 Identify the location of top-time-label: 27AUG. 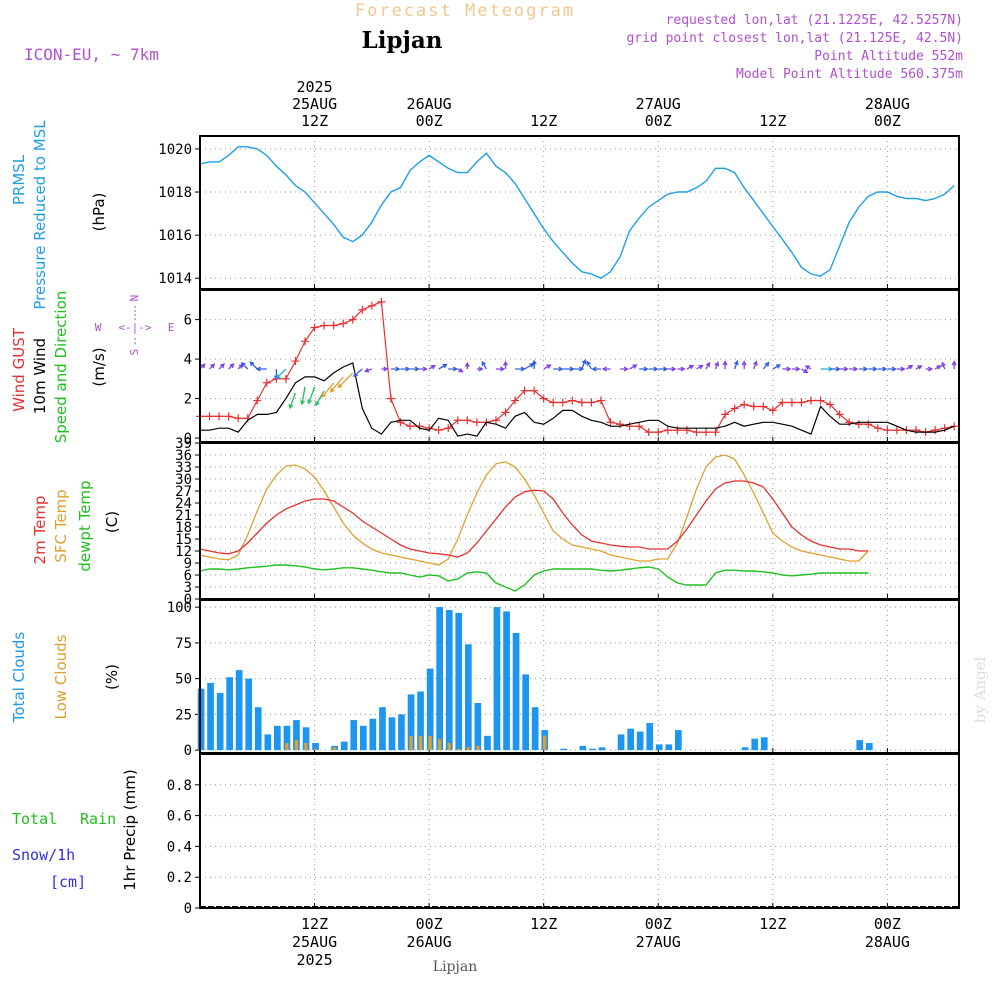
(658, 104).